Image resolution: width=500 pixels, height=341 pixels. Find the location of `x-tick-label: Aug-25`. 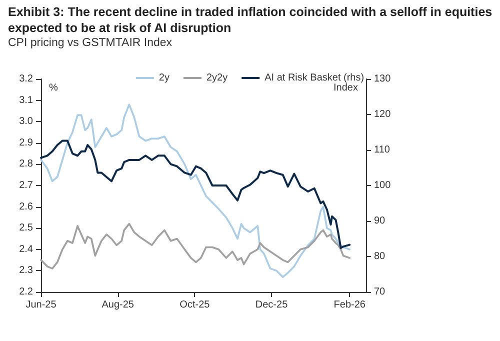

x-tick-label: Aug-25 is located at coordinates (118, 305).